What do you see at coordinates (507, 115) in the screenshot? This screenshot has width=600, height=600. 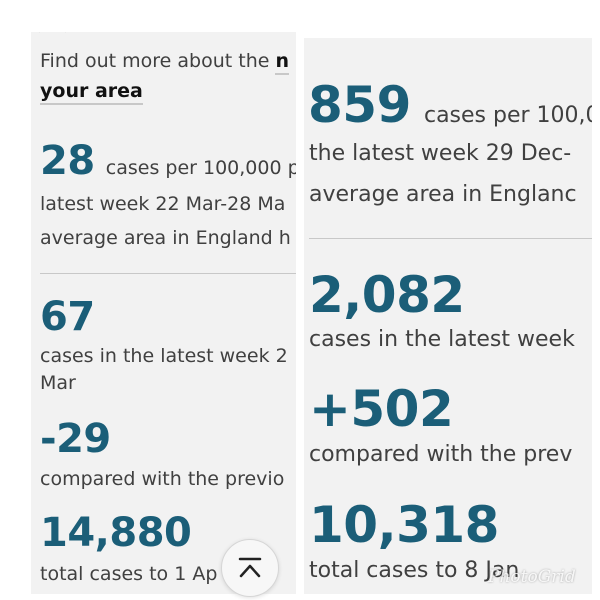 I see `rate-unit-text-right: cases per 100,0` at bounding box center [507, 115].